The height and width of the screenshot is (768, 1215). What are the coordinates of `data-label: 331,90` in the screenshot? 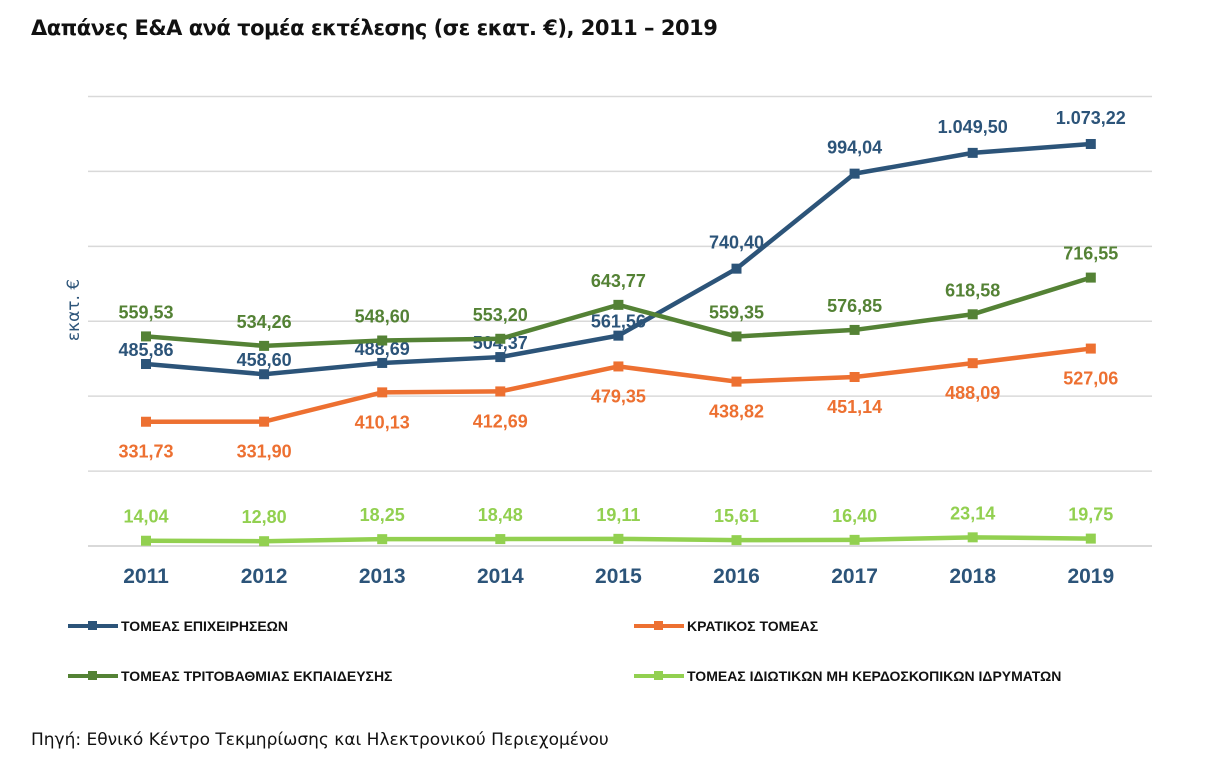 It's located at (264, 452).